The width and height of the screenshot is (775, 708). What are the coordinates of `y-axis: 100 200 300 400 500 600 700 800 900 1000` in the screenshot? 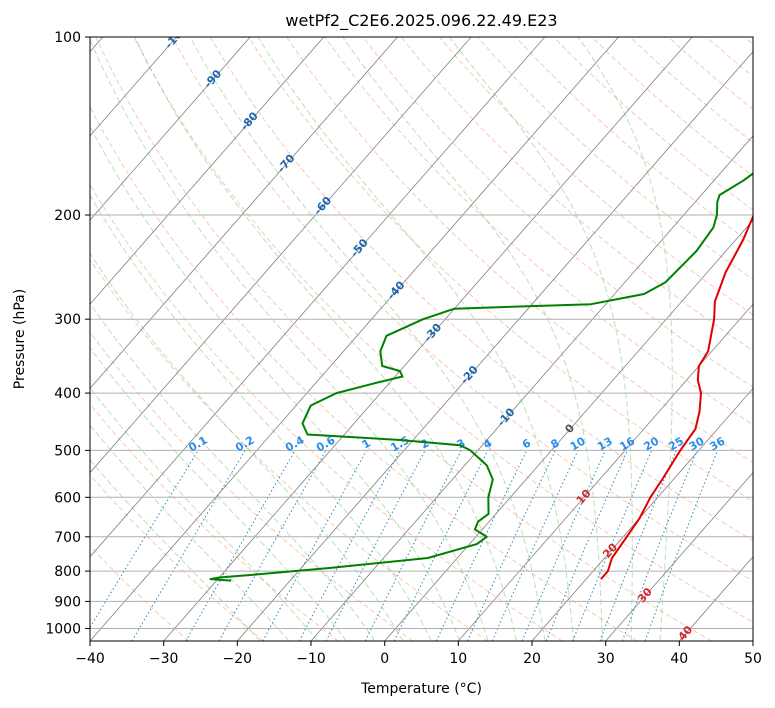 It's located at (67, 334).